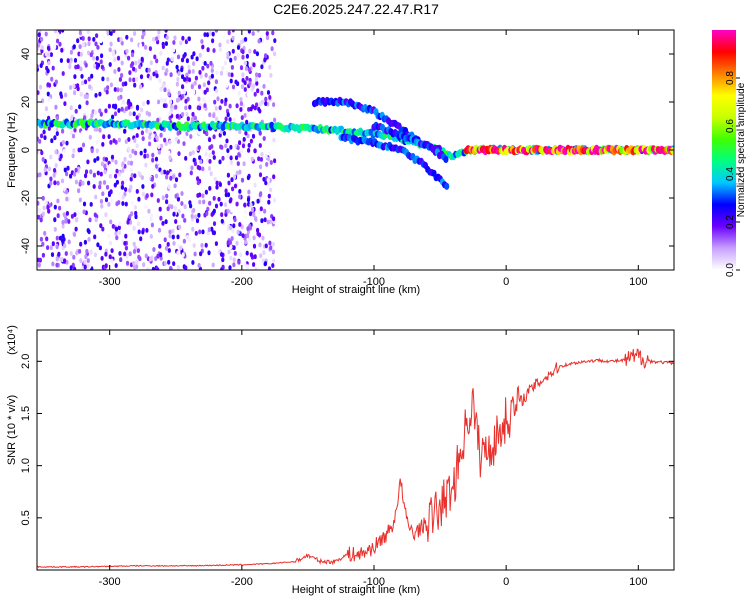  I want to click on y-tick-label: 40, so click(26, 54).